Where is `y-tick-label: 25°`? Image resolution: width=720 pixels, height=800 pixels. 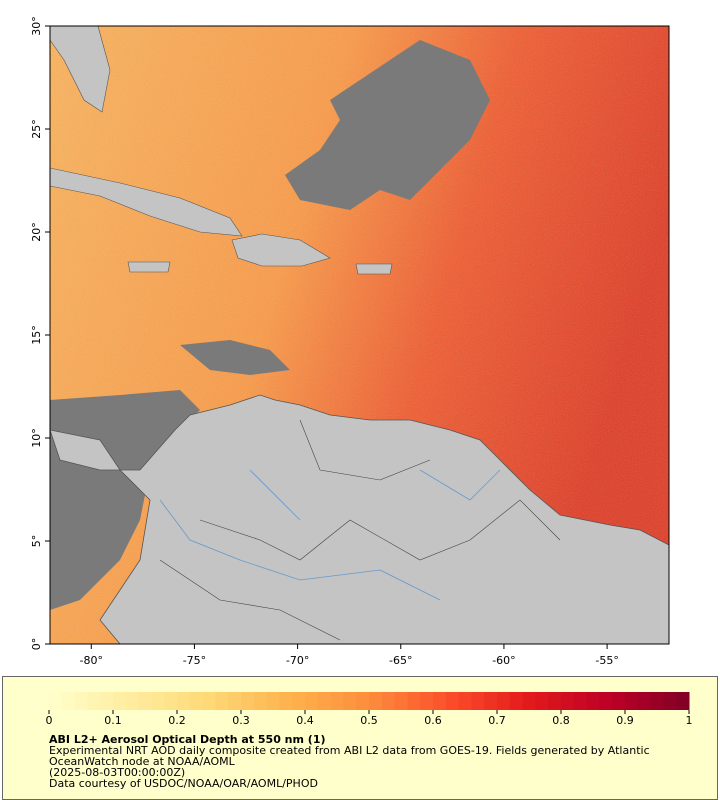 y-tick-label: 25° is located at coordinates (36, 129).